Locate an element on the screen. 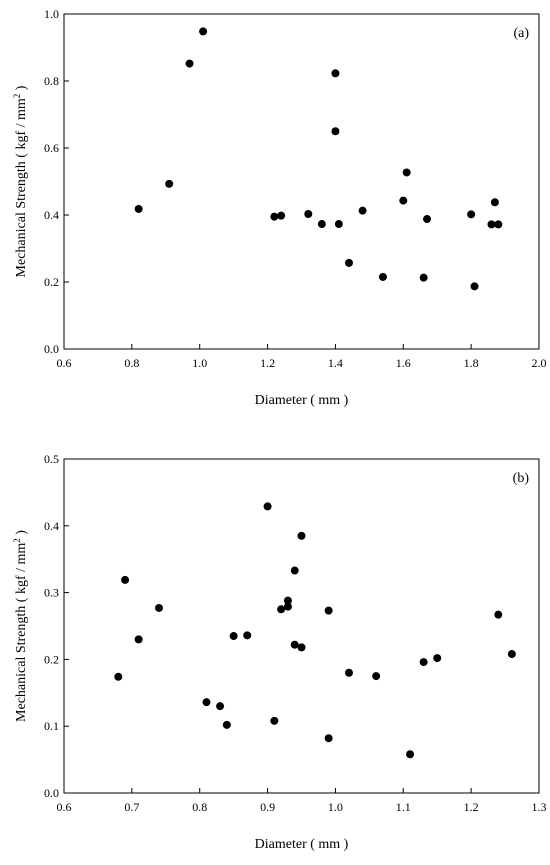  y-tick-label: 0.1 is located at coordinates (51, 726).